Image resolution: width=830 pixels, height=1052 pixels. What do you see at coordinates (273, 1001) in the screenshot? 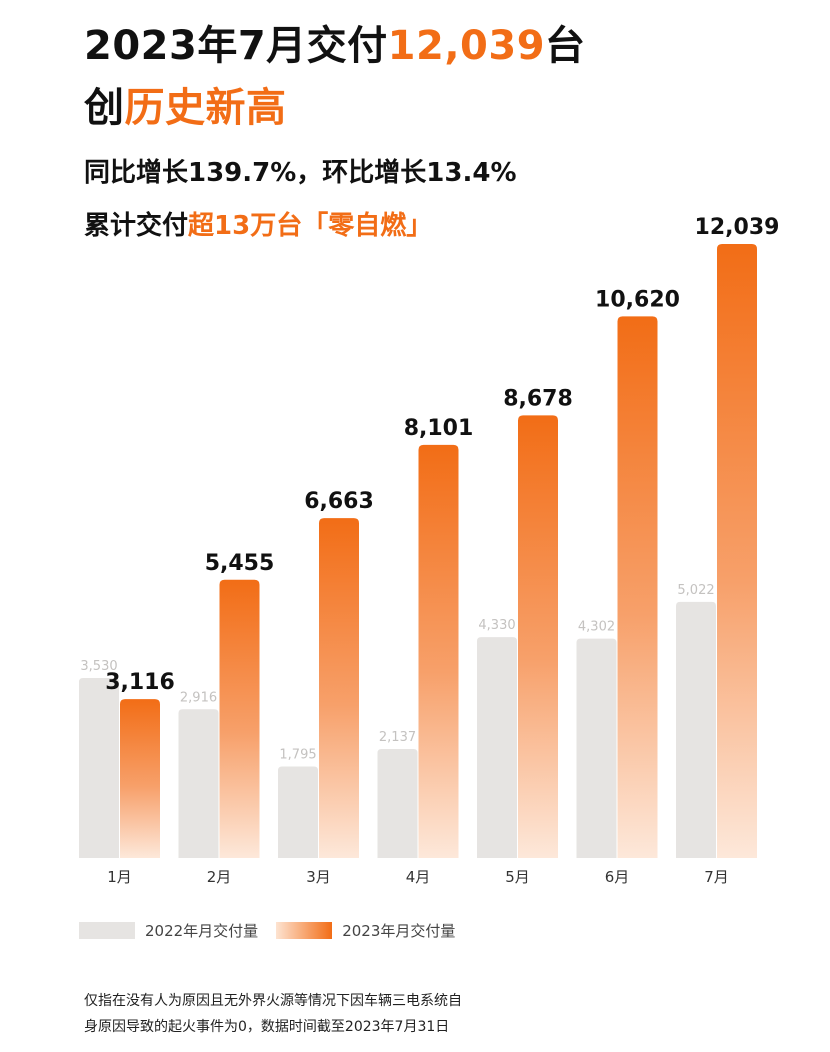
I see `footnote-line1: 仅指在没有人为原因且无外界火源等情况下因车辆三电系统自` at bounding box center [273, 1001].